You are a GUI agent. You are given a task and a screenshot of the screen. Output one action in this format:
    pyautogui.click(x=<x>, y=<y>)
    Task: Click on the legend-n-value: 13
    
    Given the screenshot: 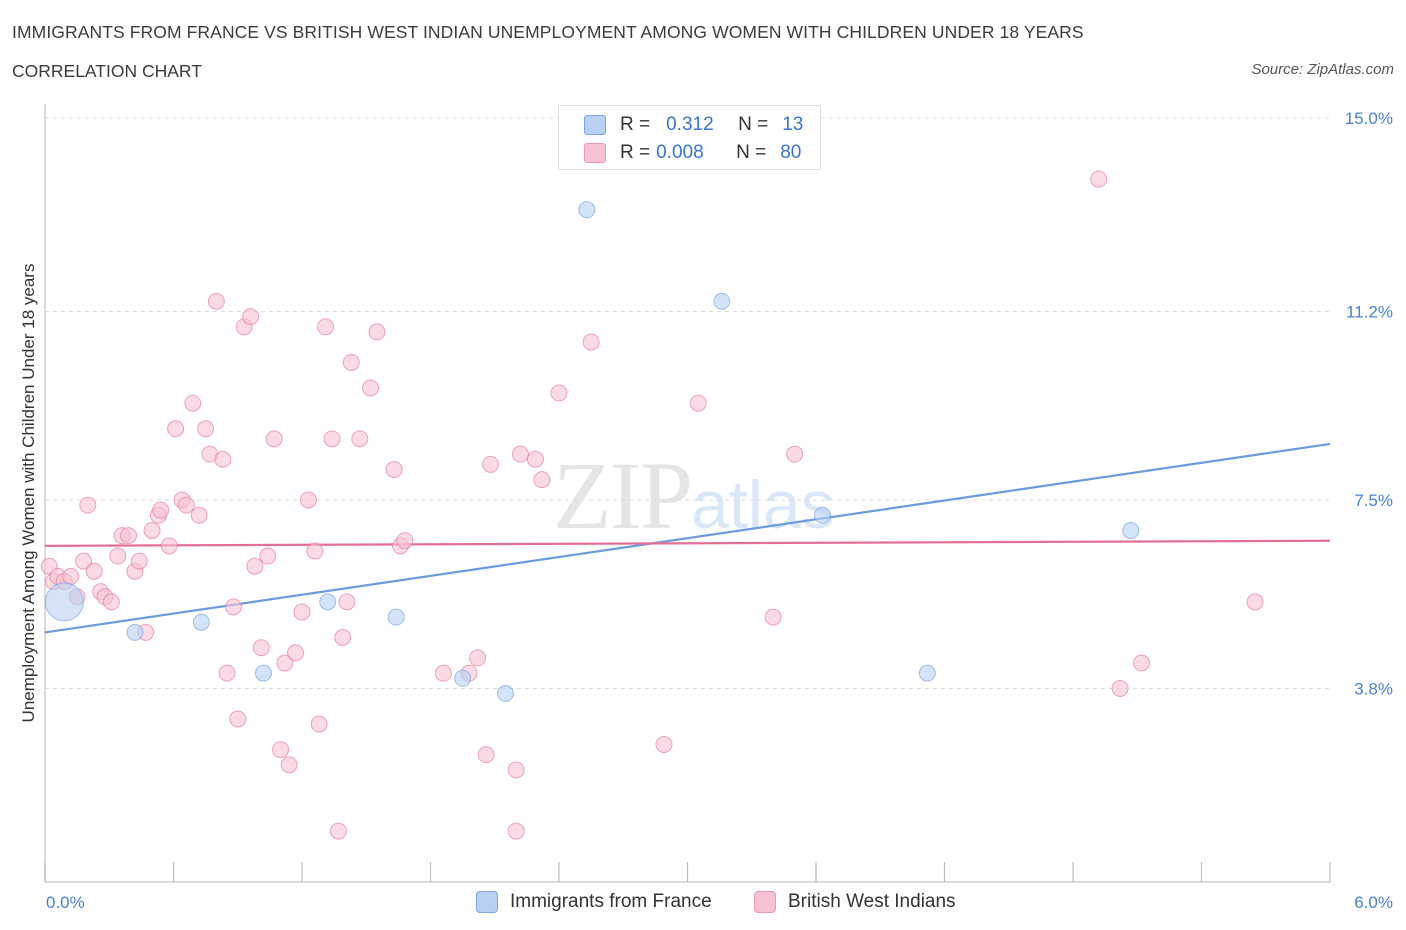 What is the action you would take?
    pyautogui.click(x=793, y=124)
    